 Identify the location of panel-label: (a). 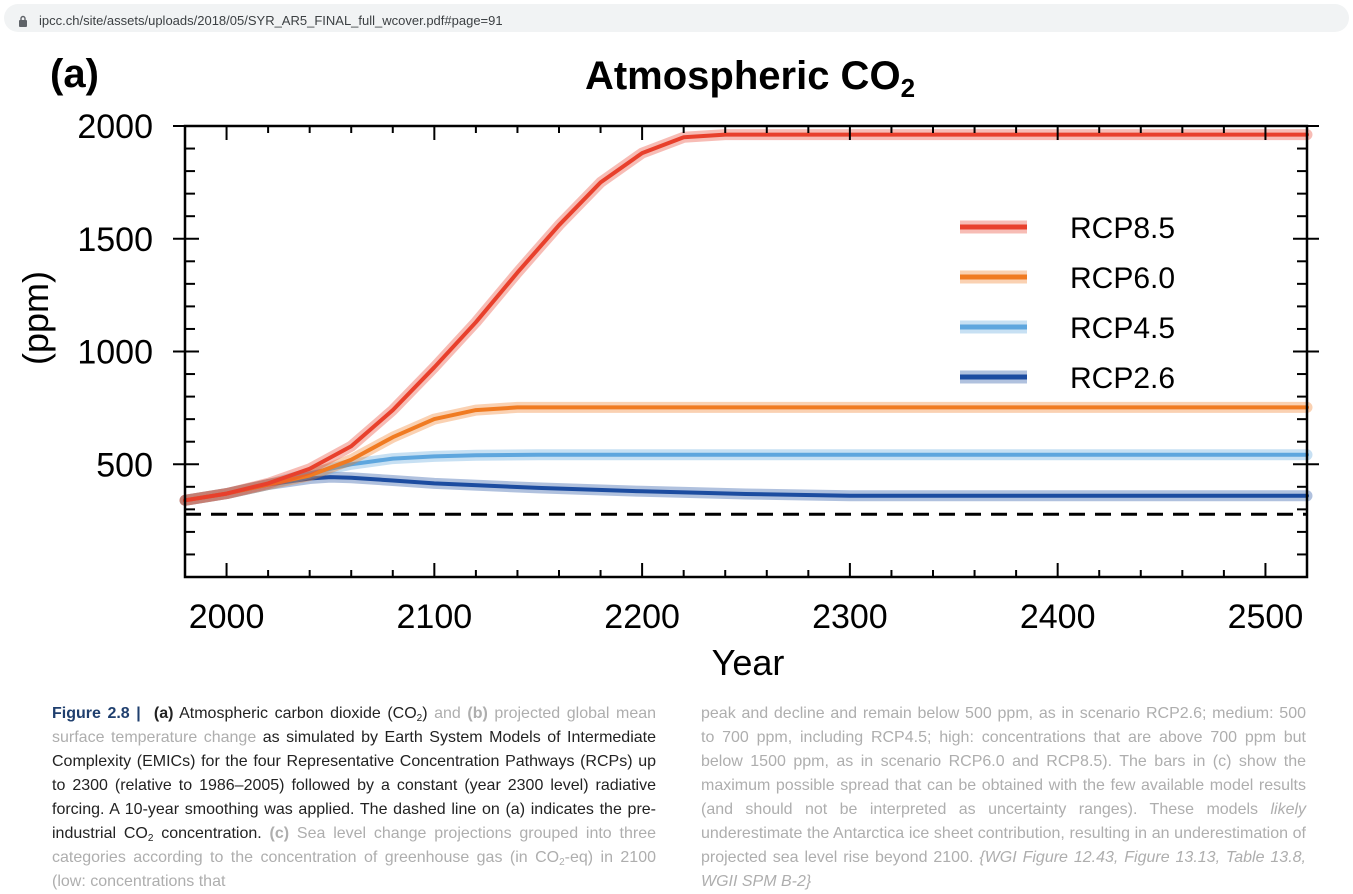
(74, 74).